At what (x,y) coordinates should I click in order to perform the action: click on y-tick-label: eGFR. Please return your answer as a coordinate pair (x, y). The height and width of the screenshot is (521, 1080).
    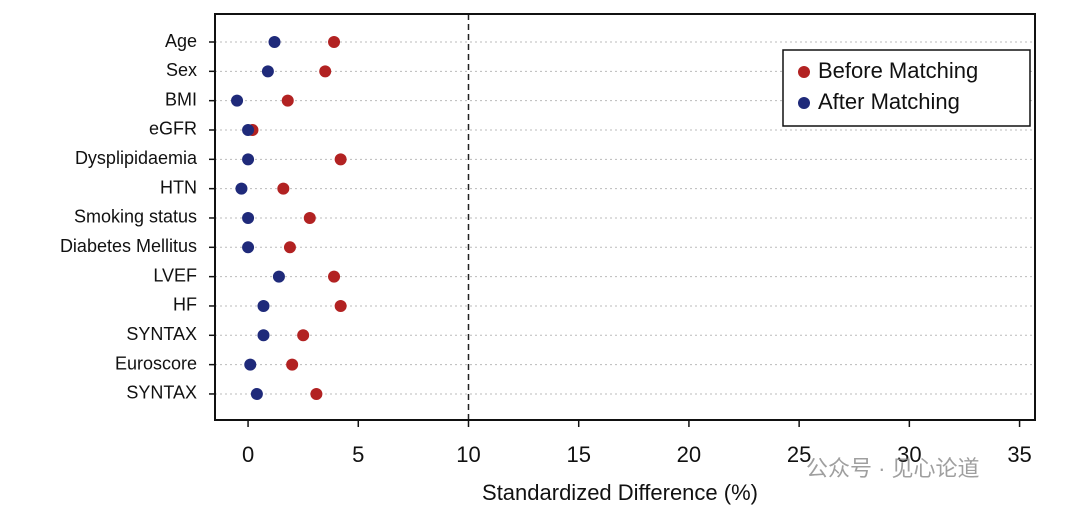
    Looking at the image, I should click on (173, 129).